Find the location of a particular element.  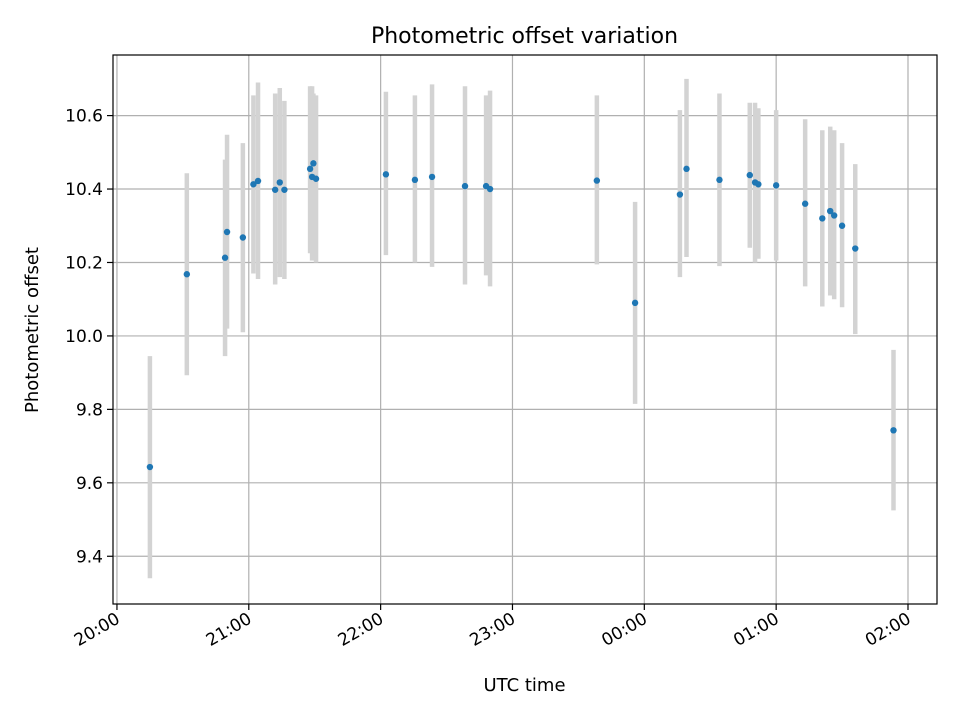

y-axis-ticks: 9.4 9.6 9.8 10.0 10.2 10.4 10.6 is located at coordinates (89, 337).